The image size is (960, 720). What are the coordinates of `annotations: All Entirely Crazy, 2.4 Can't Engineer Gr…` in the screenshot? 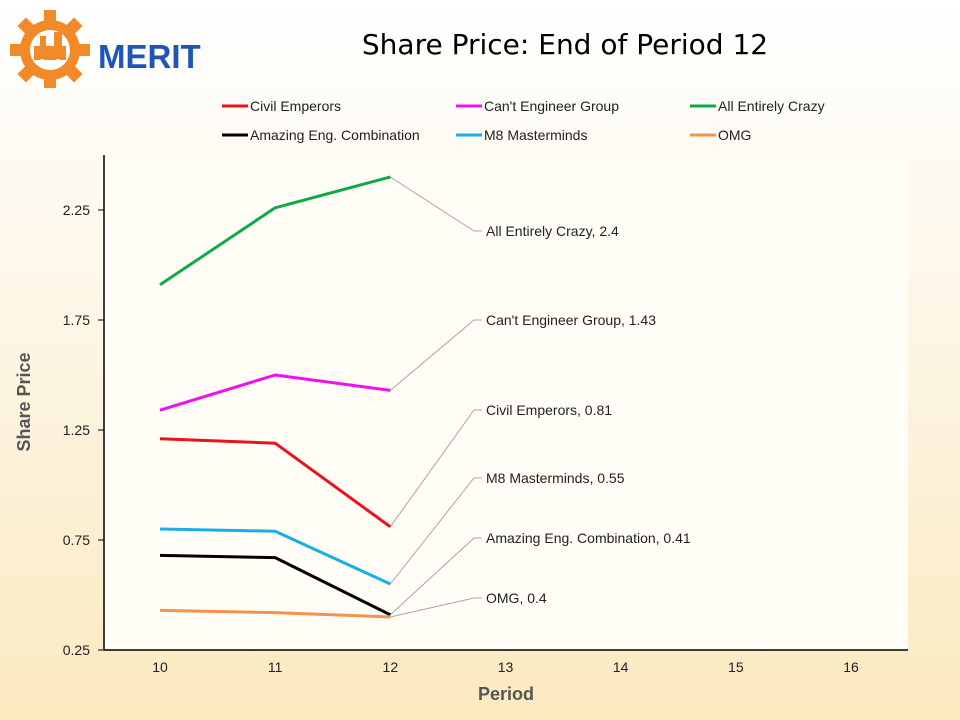 It's located at (588, 414).